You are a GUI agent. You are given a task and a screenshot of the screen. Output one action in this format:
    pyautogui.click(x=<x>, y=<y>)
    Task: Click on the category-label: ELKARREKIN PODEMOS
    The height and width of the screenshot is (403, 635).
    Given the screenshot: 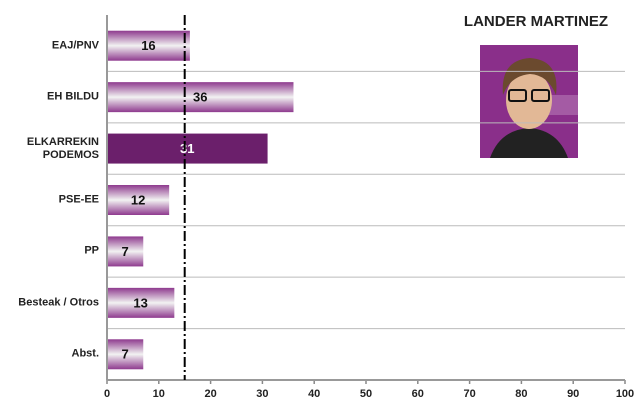 What is the action you would take?
    pyautogui.click(x=62, y=148)
    